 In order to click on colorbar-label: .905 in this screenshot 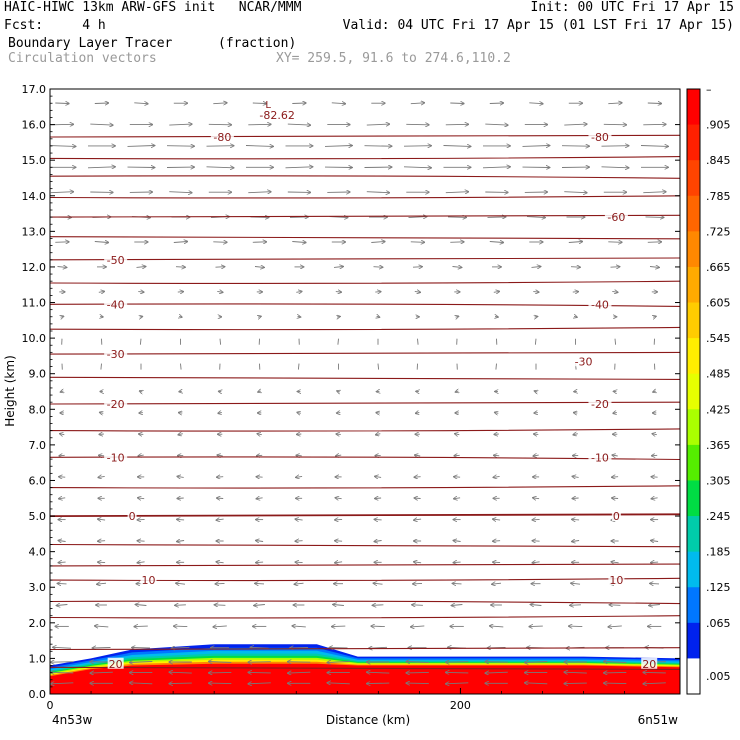, I will do `click(718, 125)`.